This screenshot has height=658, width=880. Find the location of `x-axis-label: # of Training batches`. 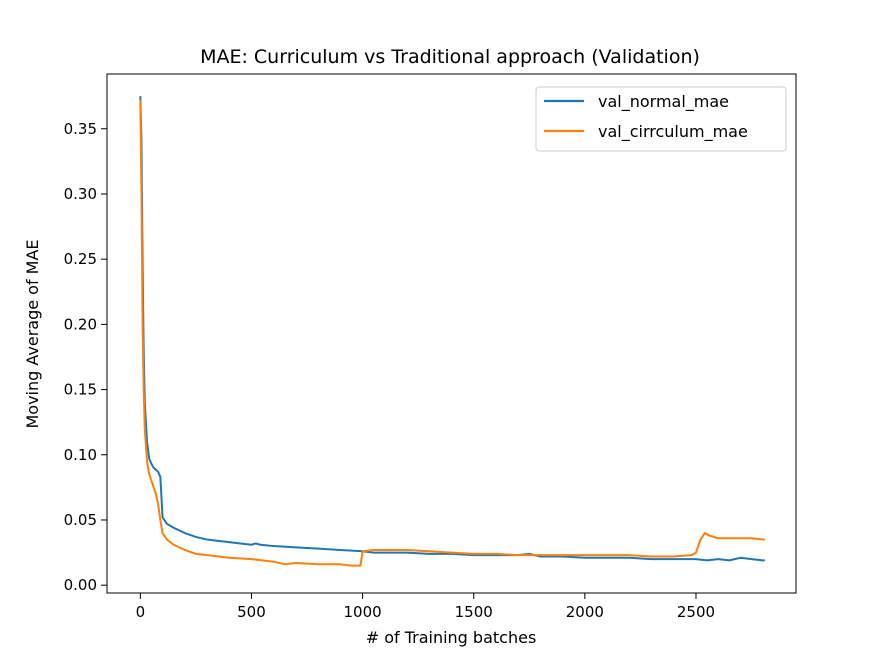

x-axis-label: # of Training batches is located at coordinates (451, 637).